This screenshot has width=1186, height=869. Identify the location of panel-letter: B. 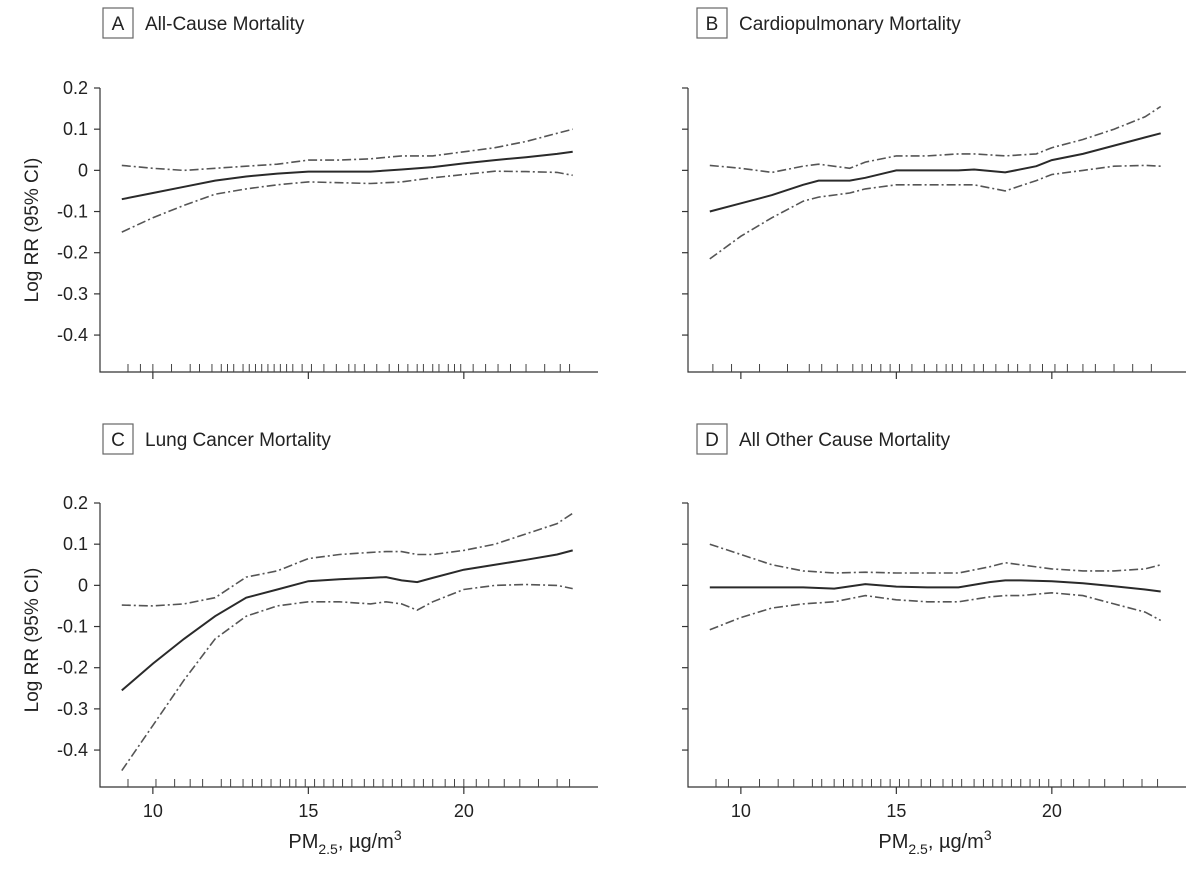
(712, 24).